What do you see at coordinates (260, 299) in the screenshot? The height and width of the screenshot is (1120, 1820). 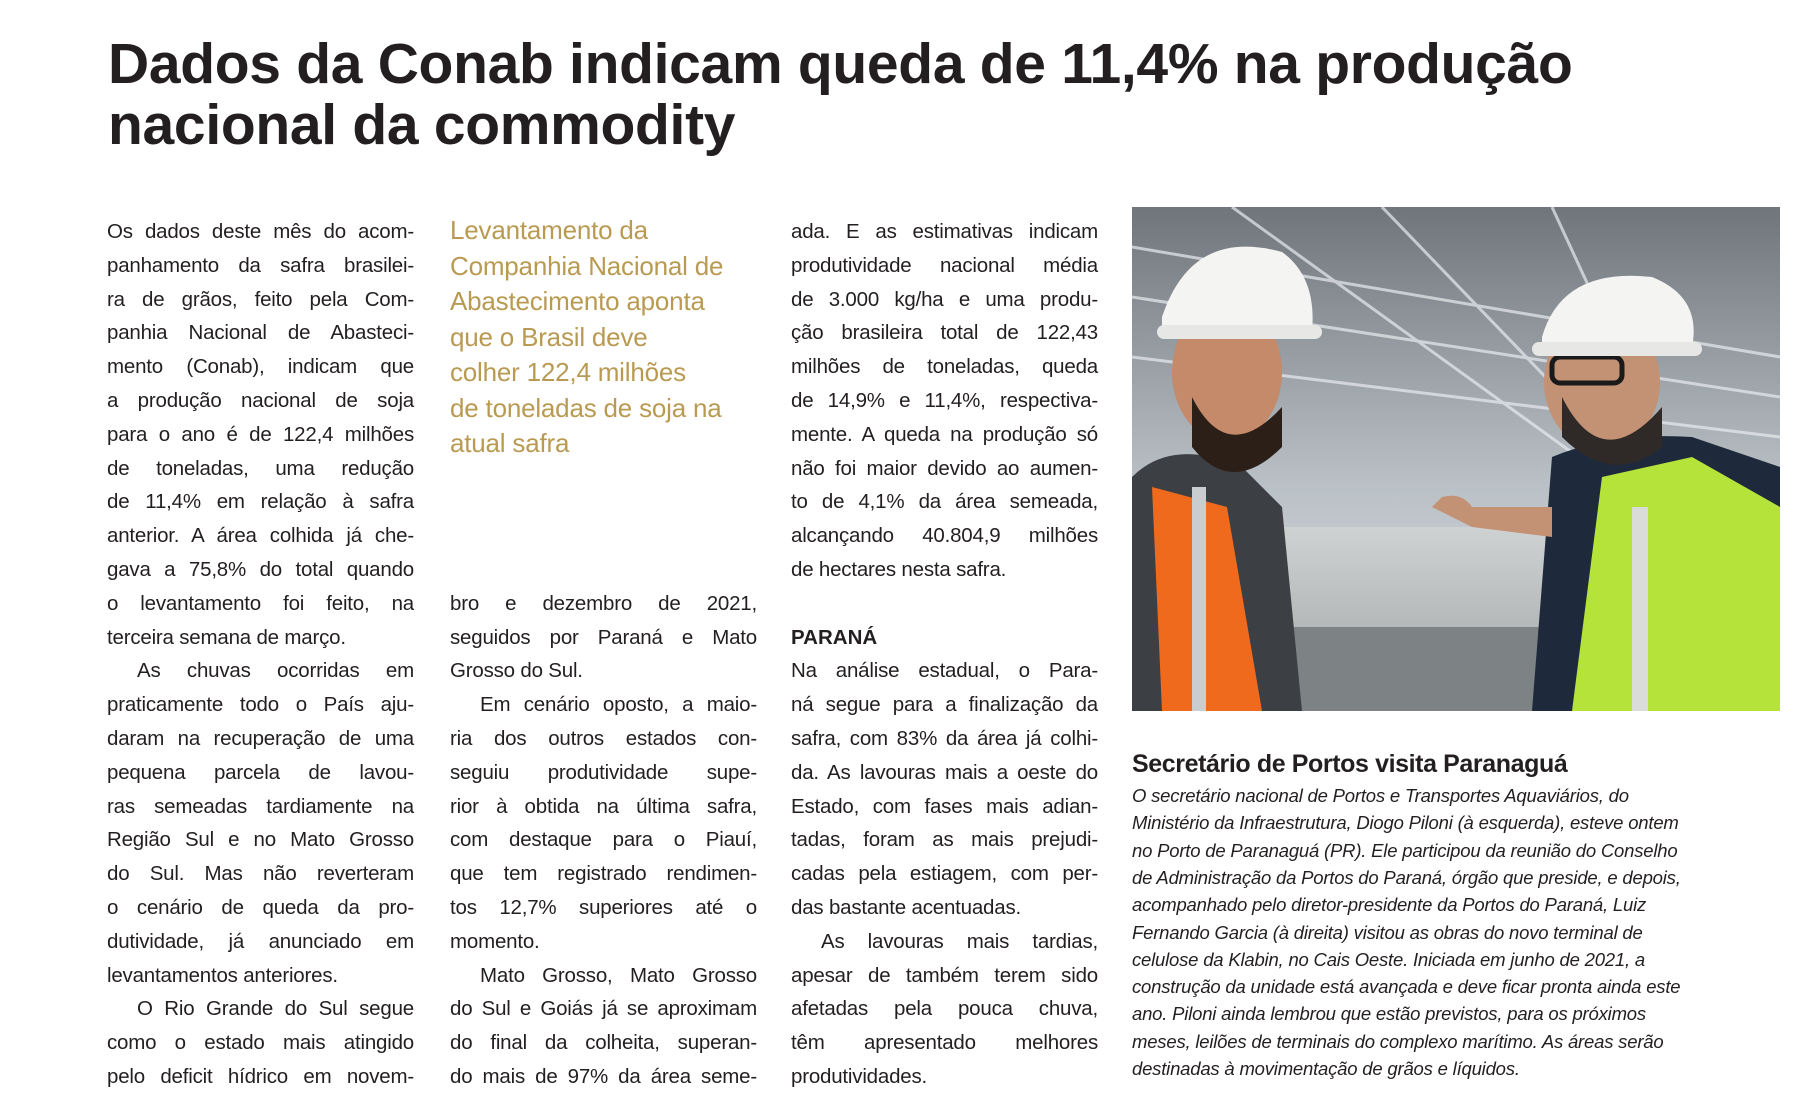 I see `body-text: ra de grãos, feito pela Com-` at bounding box center [260, 299].